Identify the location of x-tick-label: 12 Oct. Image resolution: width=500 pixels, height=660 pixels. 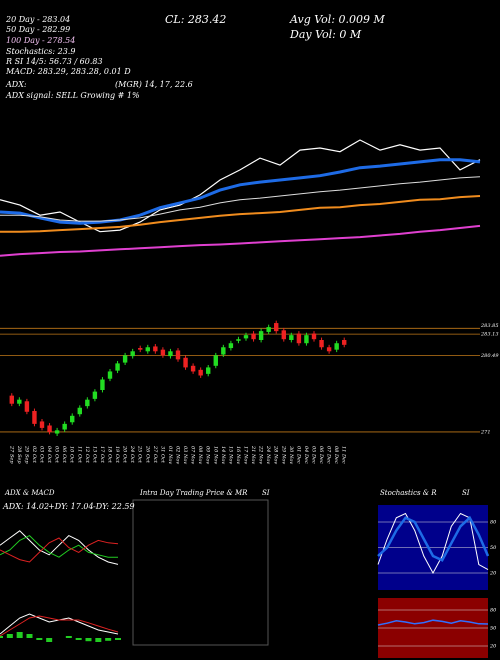
(87, 455).